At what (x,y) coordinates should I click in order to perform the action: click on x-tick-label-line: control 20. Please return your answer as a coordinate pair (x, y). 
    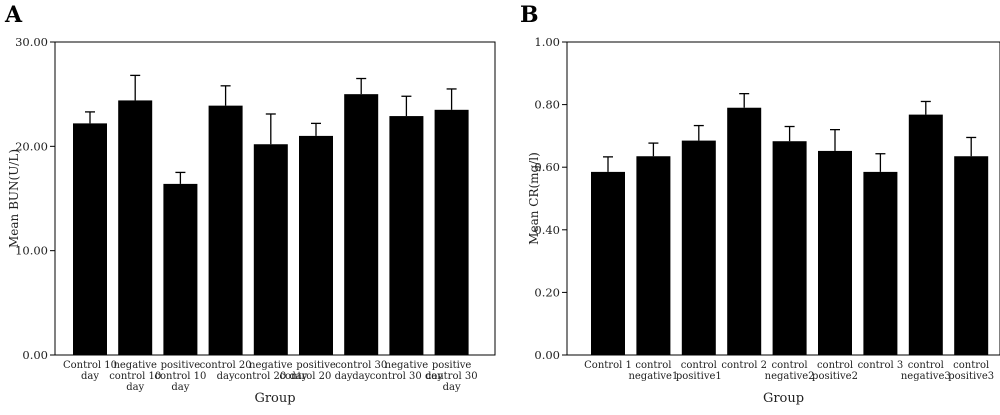
    Looking at the image, I should click on (226, 365).